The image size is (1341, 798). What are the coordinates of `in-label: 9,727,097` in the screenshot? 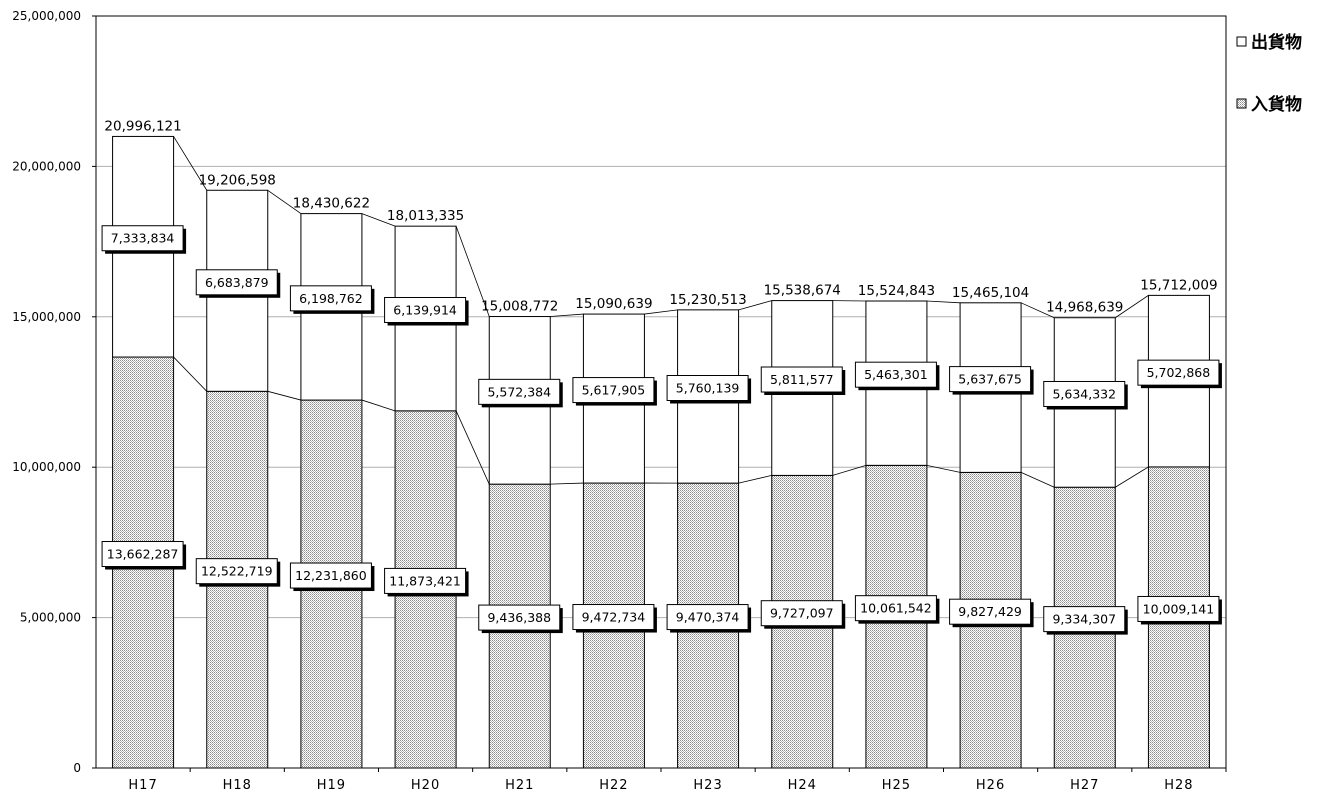 It's located at (802, 613).